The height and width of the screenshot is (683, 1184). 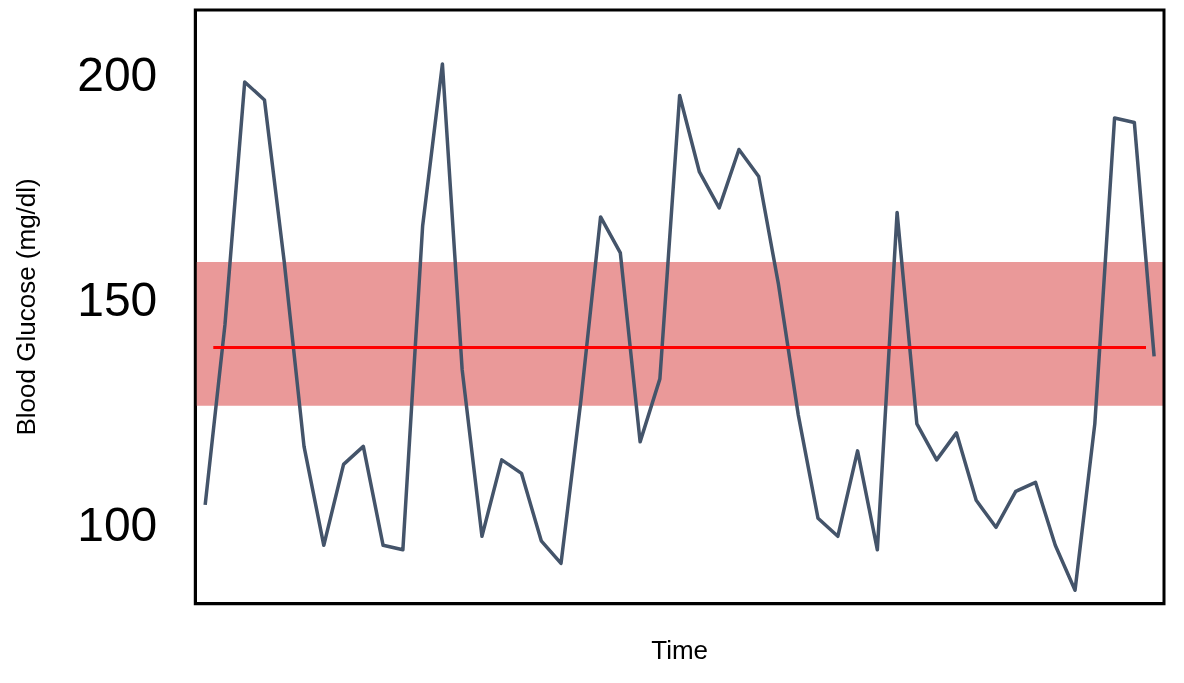 I want to click on y-tick-label: 100, so click(x=117, y=524).